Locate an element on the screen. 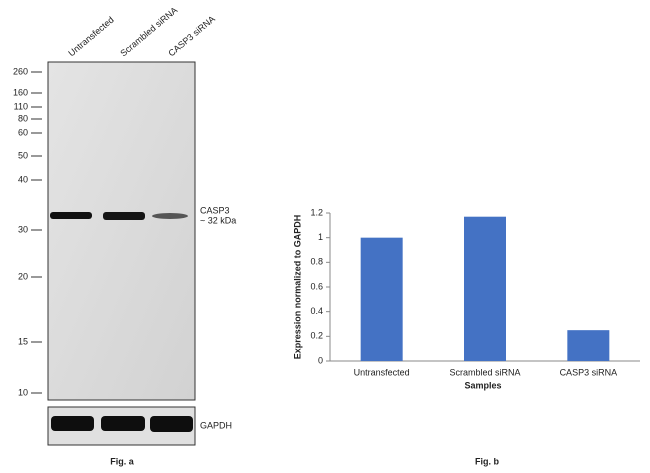 The width and height of the screenshot is (650, 473). y-axis-title: Expression normalized to GAPDH is located at coordinates (297, 287).